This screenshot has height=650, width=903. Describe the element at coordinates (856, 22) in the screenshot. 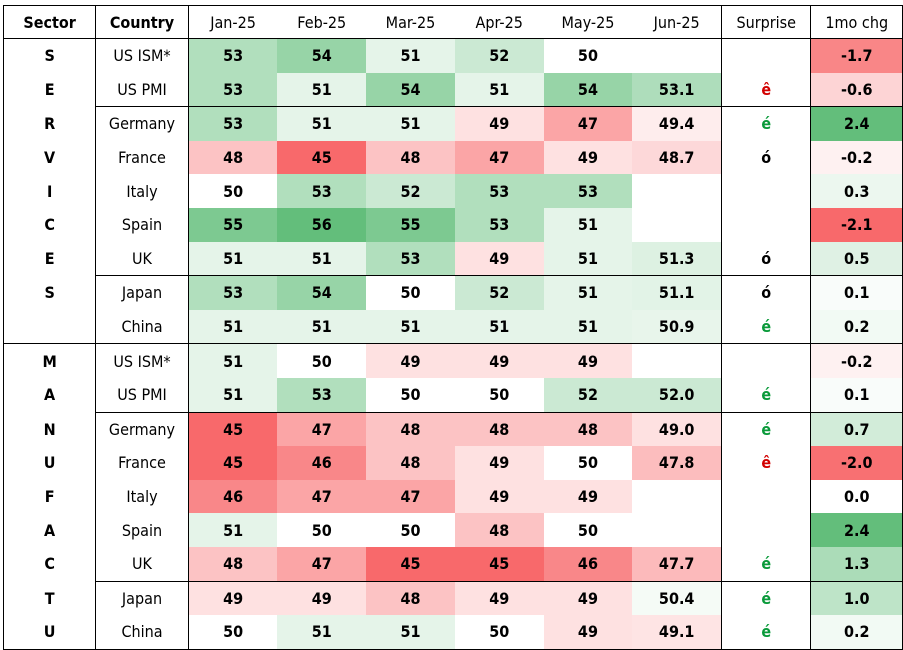

I see `header-1mo-chg: 1mo chg` at that location.